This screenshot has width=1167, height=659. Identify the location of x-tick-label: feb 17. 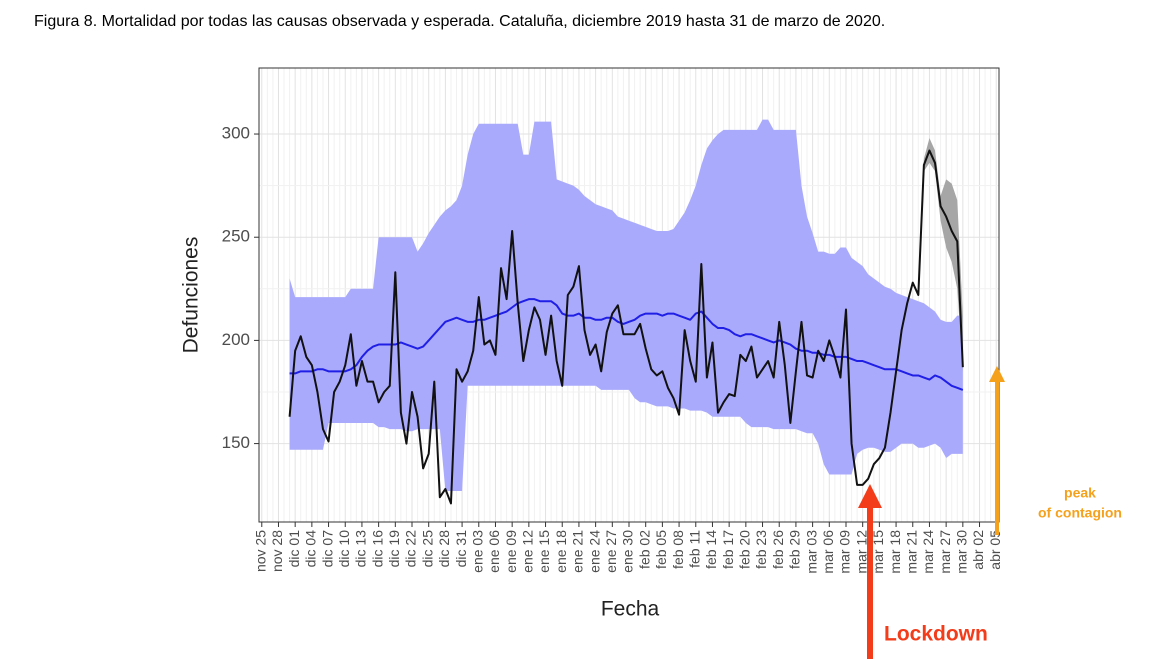
(728, 549).